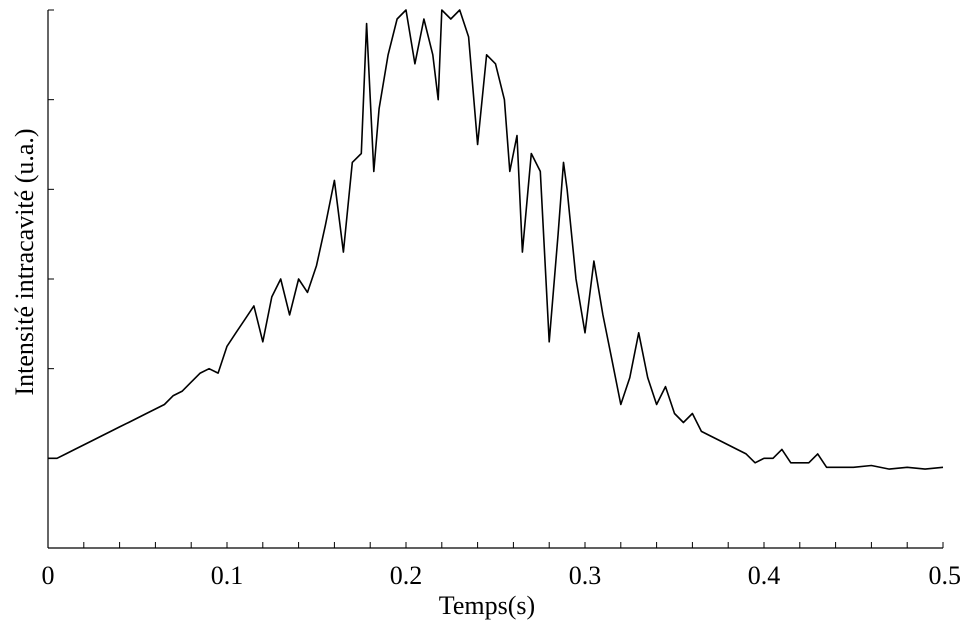  Describe the element at coordinates (51, 279) in the screenshot. I see `y-axis-ticks` at that location.